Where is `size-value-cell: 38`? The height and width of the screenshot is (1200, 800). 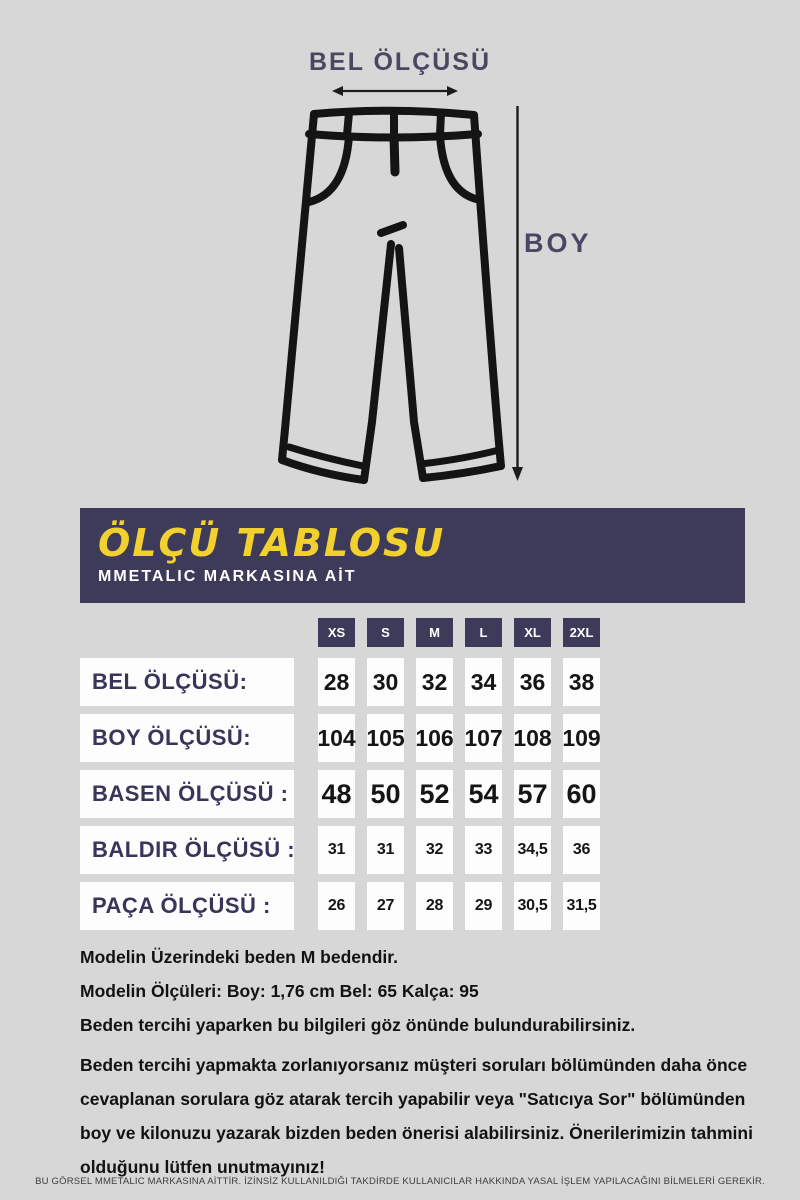 size-value-cell: 38 is located at coordinates (581, 682).